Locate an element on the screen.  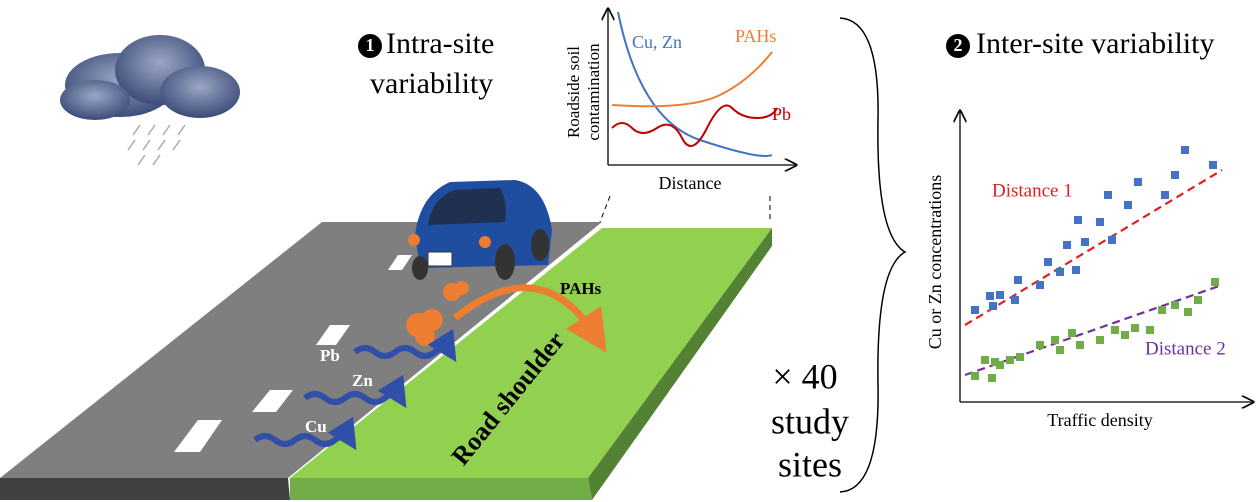
inter-label: Inter-site variability is located at coordinates (1095, 43).